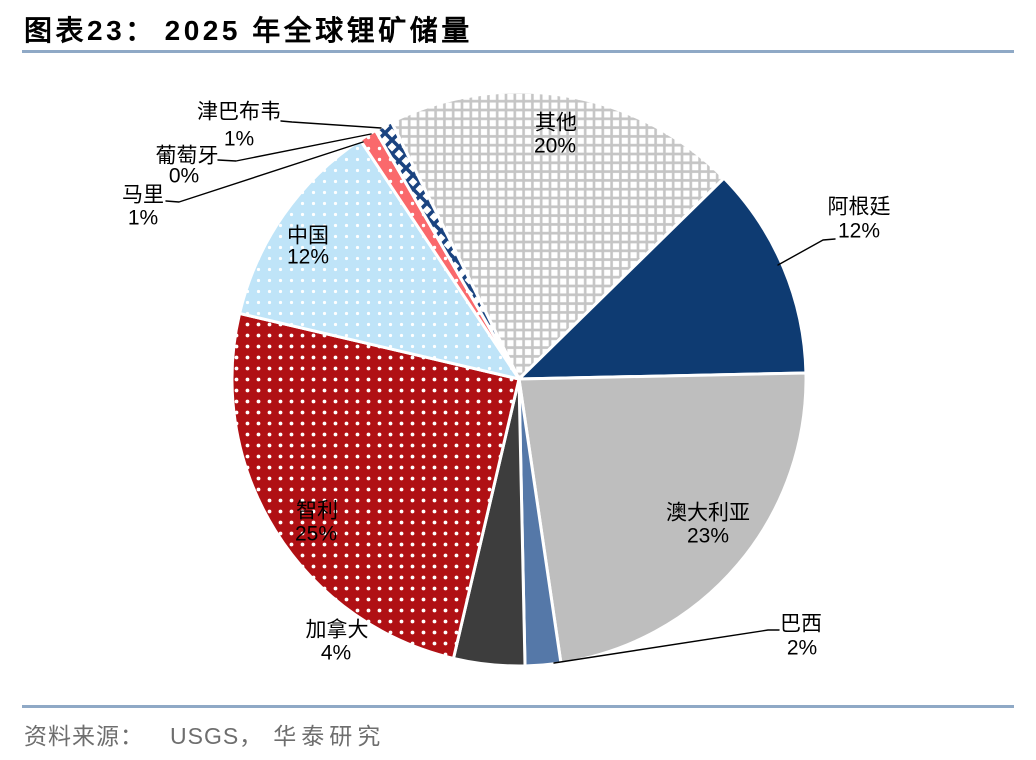 This screenshot has width=1036, height=760. What do you see at coordinates (801, 624) in the screenshot?
I see `label-brazil-name: 巴西` at bounding box center [801, 624].